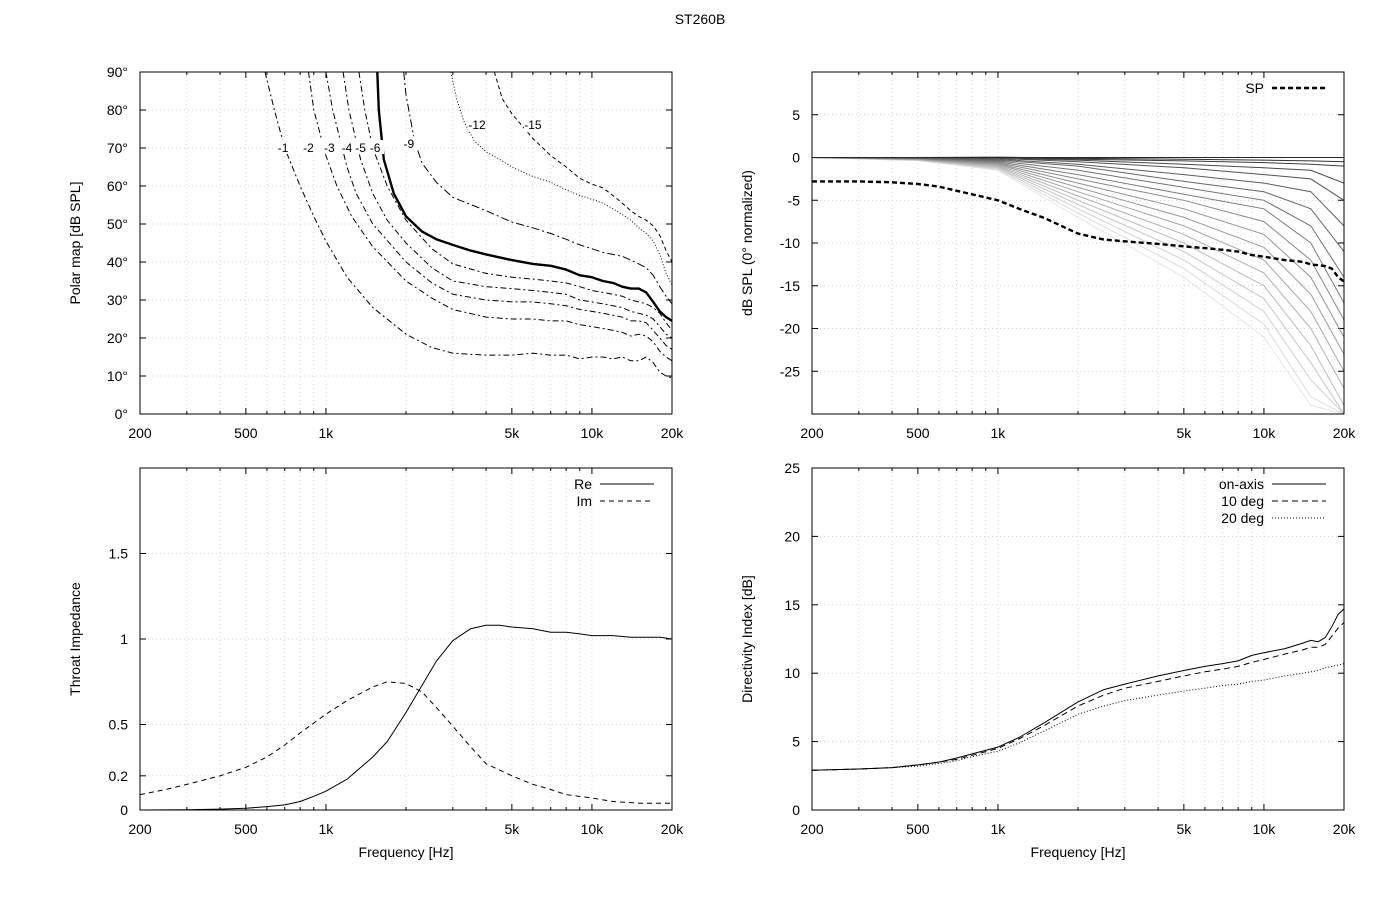 The width and height of the screenshot is (1400, 900). I want to click on polar-contour-label: -15, so click(533, 125).